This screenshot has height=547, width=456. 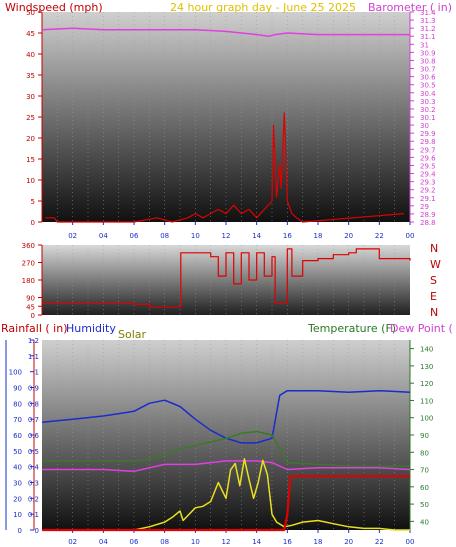 What do you see at coordinates (33, 316) in the screenshot?
I see `direction-tick-label: 0` at bounding box center [33, 316].